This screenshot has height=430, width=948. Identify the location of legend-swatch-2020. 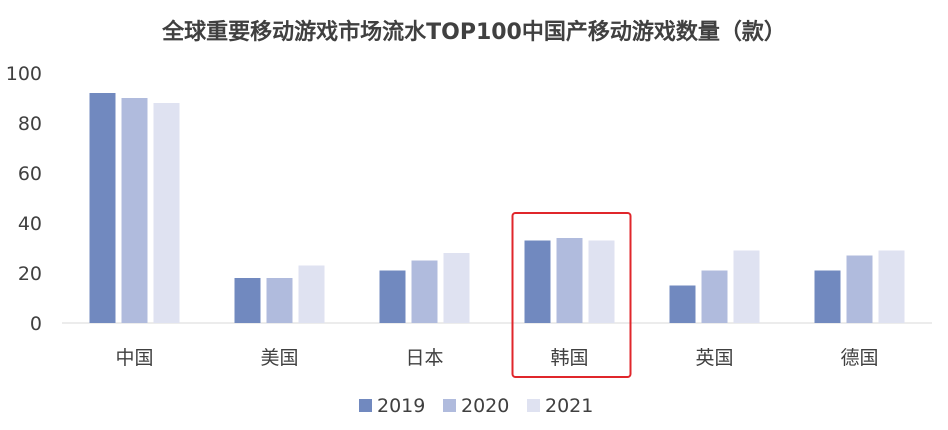
(449, 405).